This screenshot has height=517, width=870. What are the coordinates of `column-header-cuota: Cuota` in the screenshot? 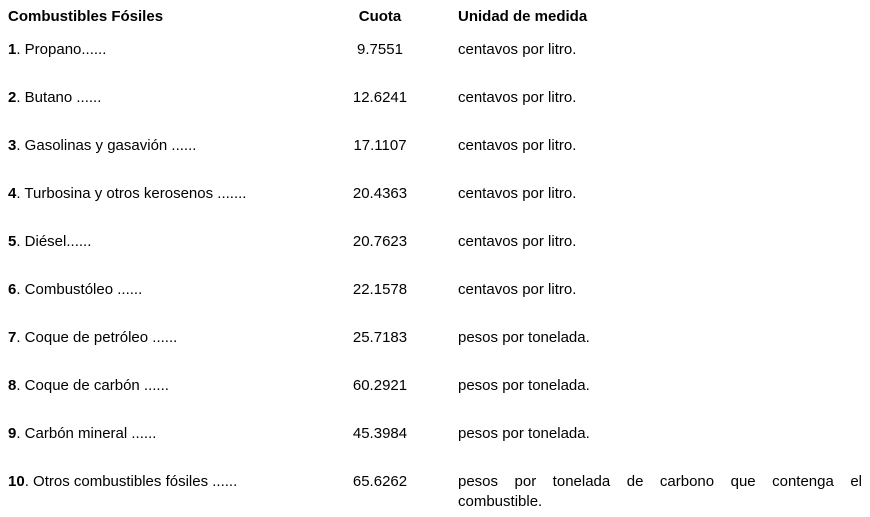 It's located at (380, 16).